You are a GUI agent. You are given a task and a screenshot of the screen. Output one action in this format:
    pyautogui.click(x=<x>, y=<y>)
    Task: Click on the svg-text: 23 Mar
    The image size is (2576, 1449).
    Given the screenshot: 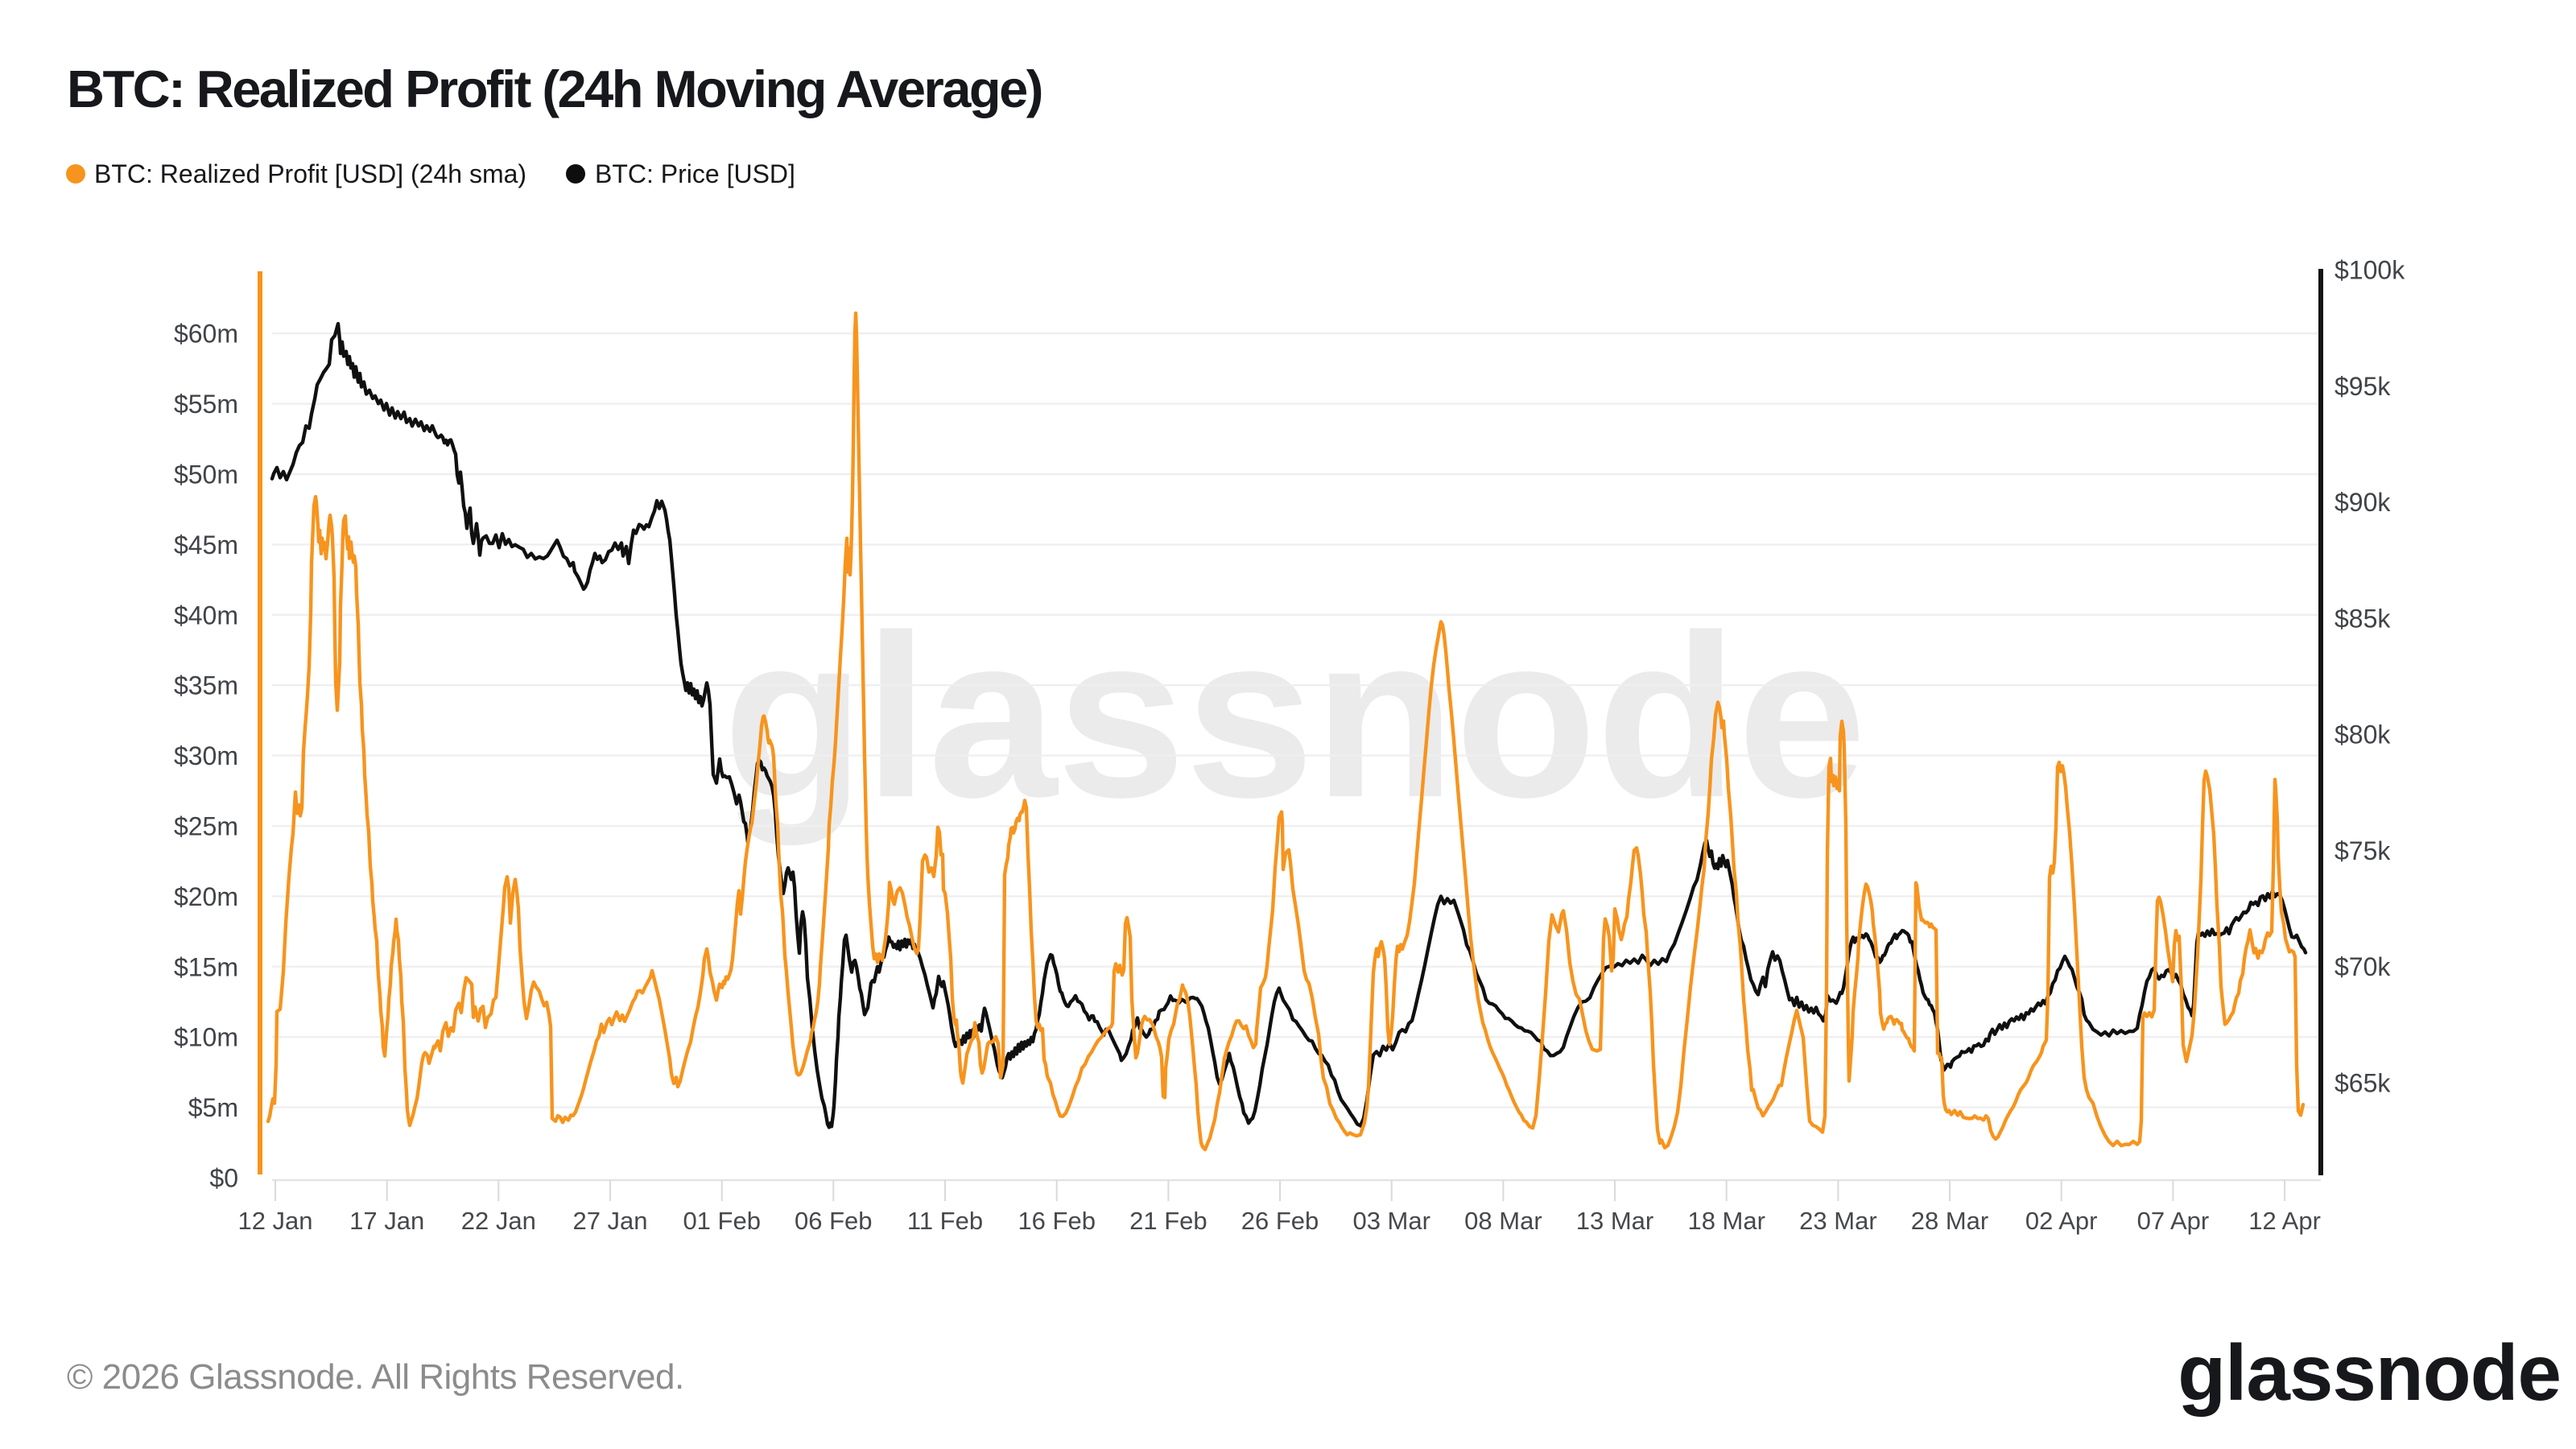 What is the action you would take?
    pyautogui.click(x=1837, y=1221)
    